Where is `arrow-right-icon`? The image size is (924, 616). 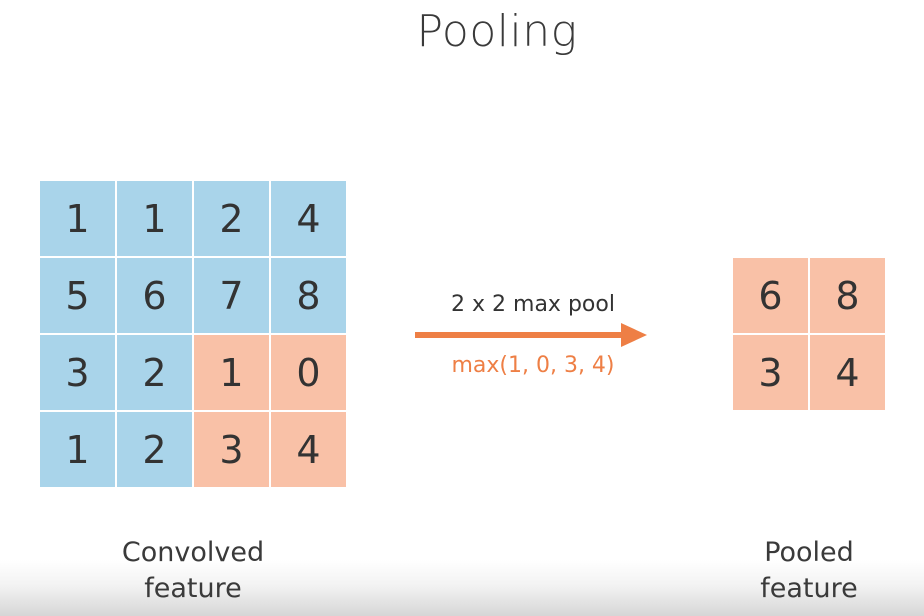
arrow-right-icon is located at coordinates (531, 335).